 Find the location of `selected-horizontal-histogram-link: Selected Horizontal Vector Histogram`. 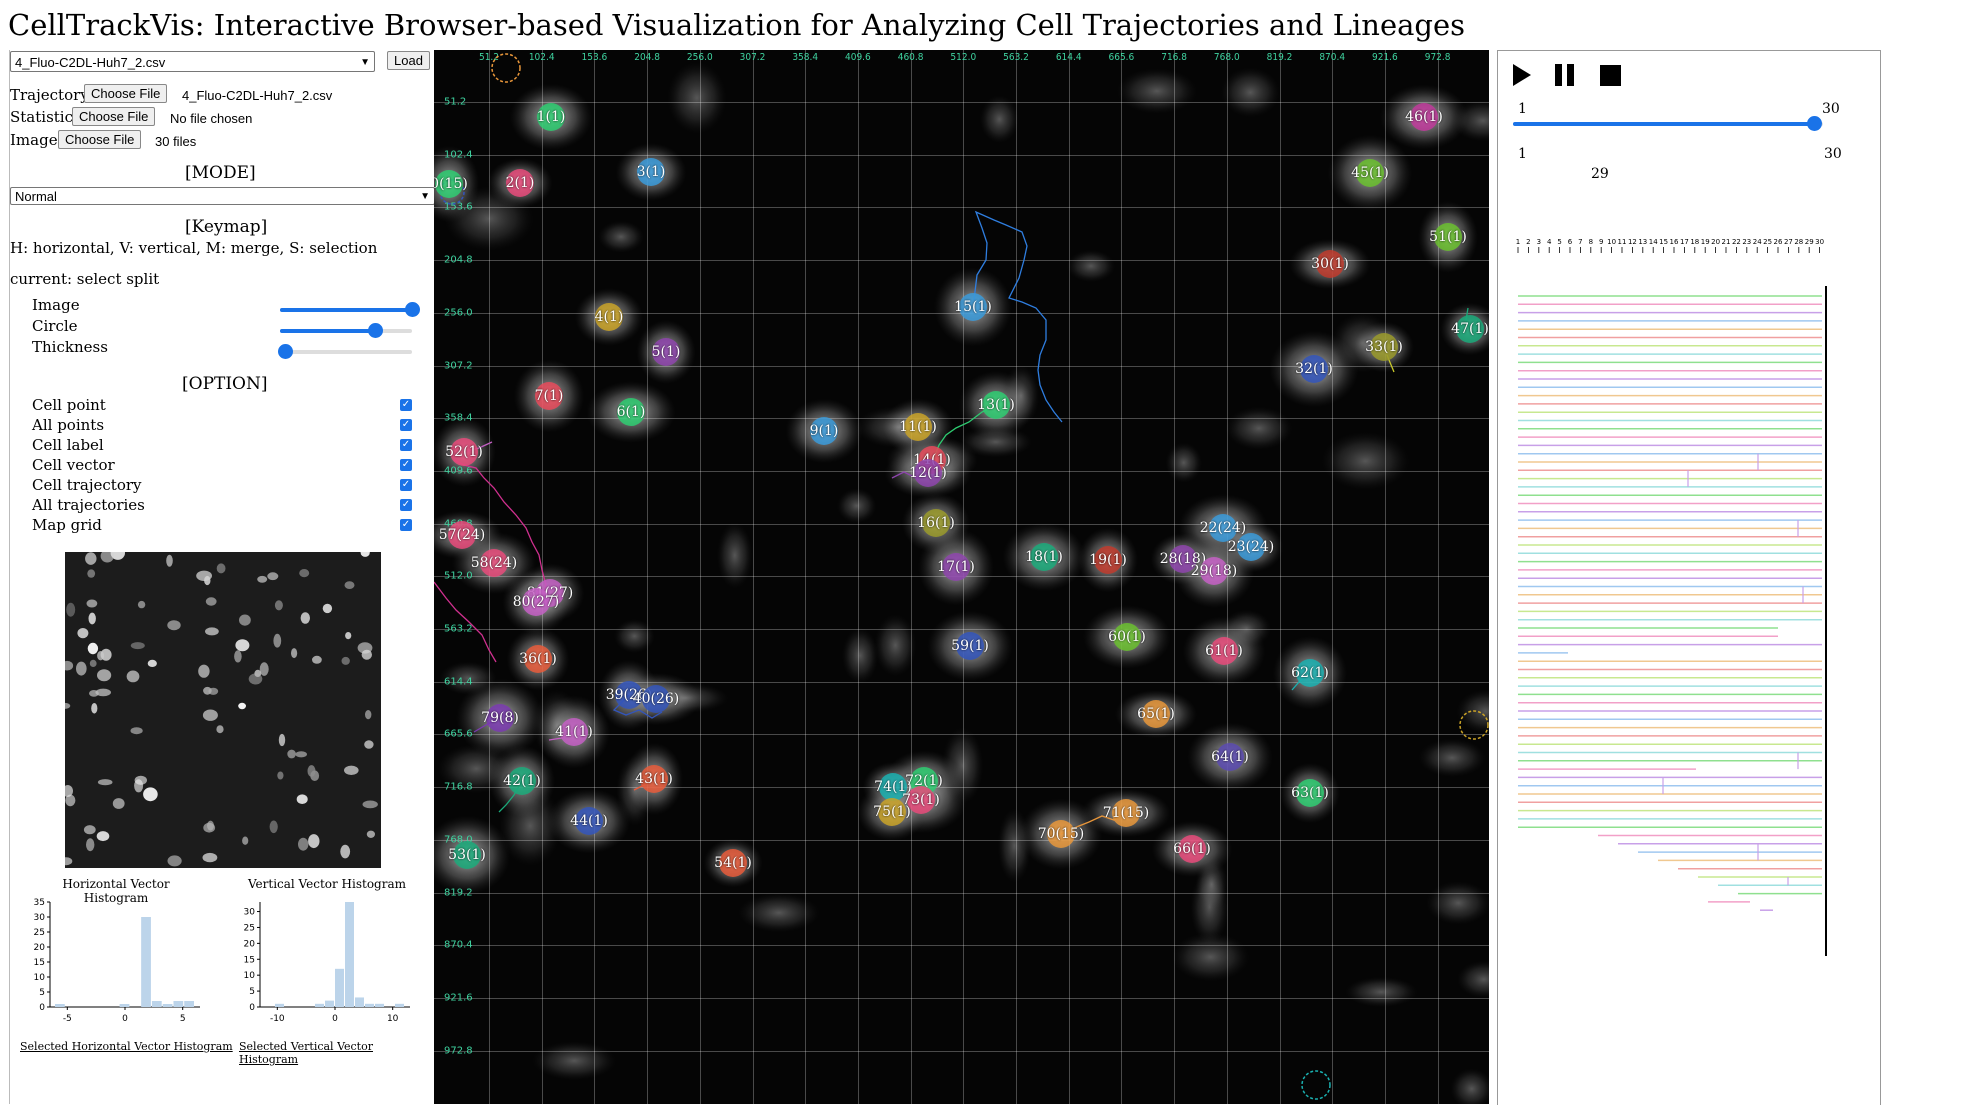

selected-horizontal-histogram-link: Selected Horizontal Vector Histogram is located at coordinates (126, 1046).